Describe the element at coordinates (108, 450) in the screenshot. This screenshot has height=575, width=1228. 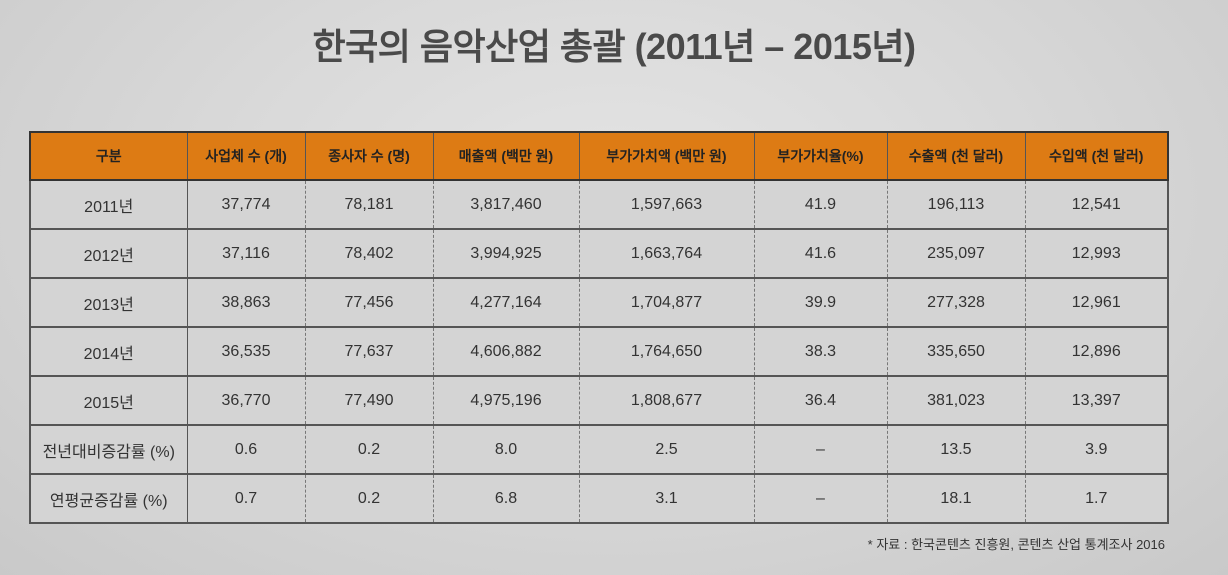
I see `cell-category: 전년대비증감률 (%)` at that location.